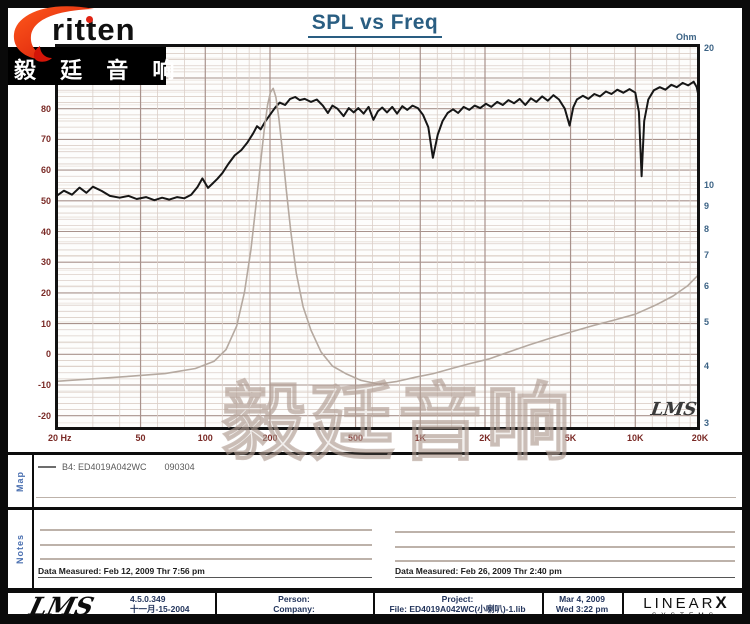 The image size is (750, 624). What do you see at coordinates (709, 48) in the screenshot?
I see `right-tick-label: 20` at bounding box center [709, 48].